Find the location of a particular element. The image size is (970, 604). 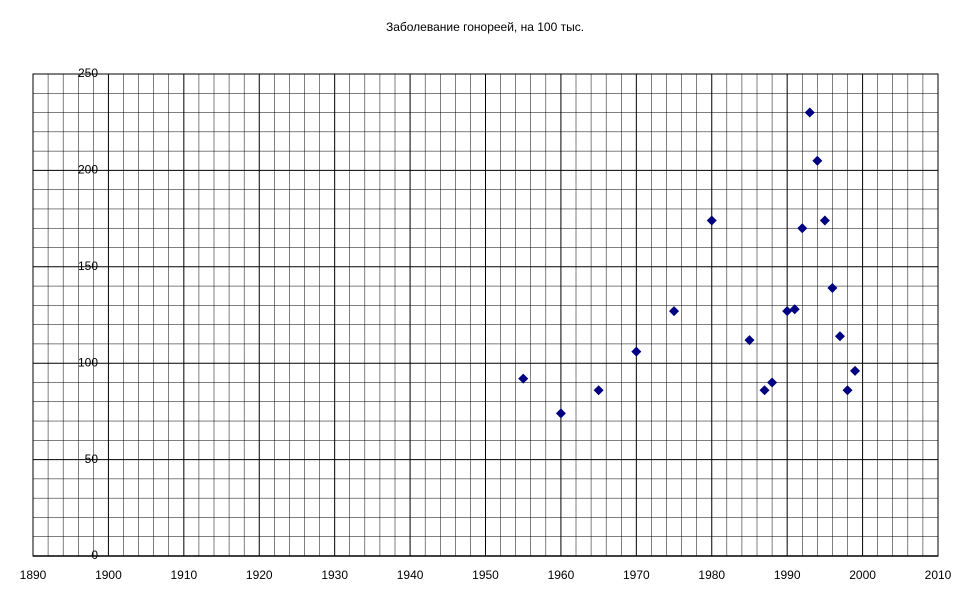

x-tick-label: 2010 is located at coordinates (938, 575).